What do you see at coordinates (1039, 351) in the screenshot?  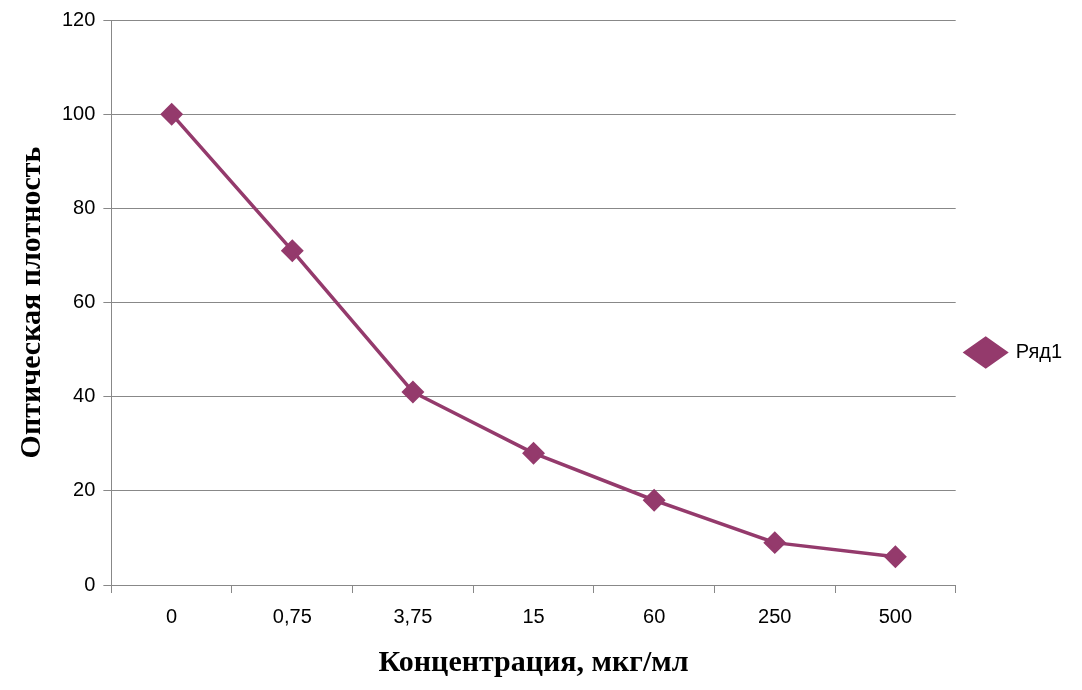 I see `legend-label: Ряд1` at bounding box center [1039, 351].